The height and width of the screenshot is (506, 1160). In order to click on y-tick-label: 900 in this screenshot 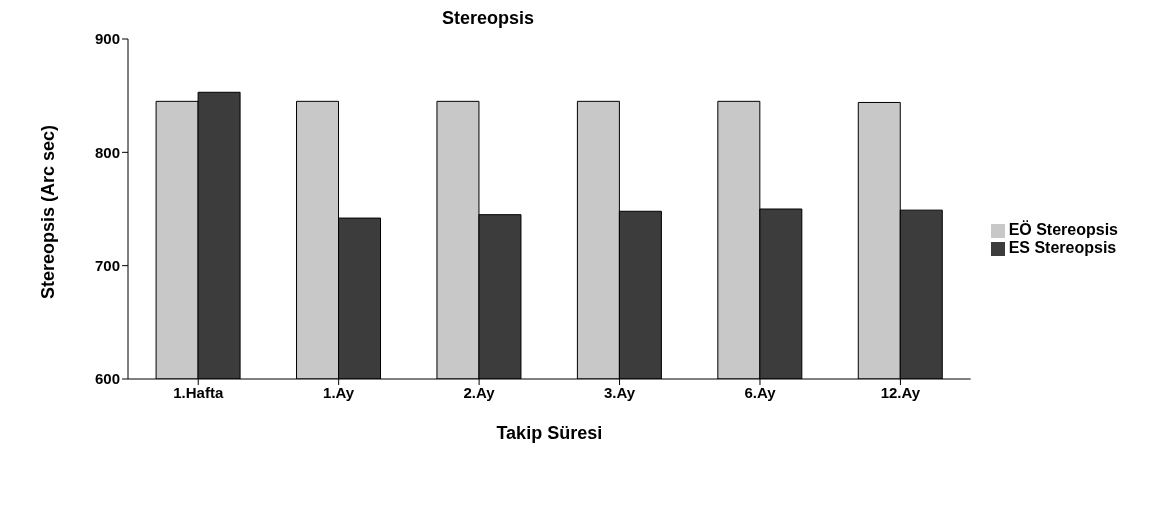, I will do `click(107, 39)`.